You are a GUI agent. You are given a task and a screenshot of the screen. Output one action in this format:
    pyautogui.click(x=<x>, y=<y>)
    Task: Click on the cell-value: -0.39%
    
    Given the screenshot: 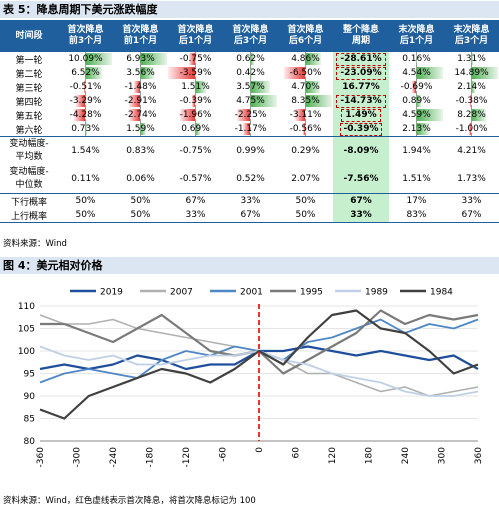 What is the action you would take?
    pyautogui.click(x=195, y=101)
    